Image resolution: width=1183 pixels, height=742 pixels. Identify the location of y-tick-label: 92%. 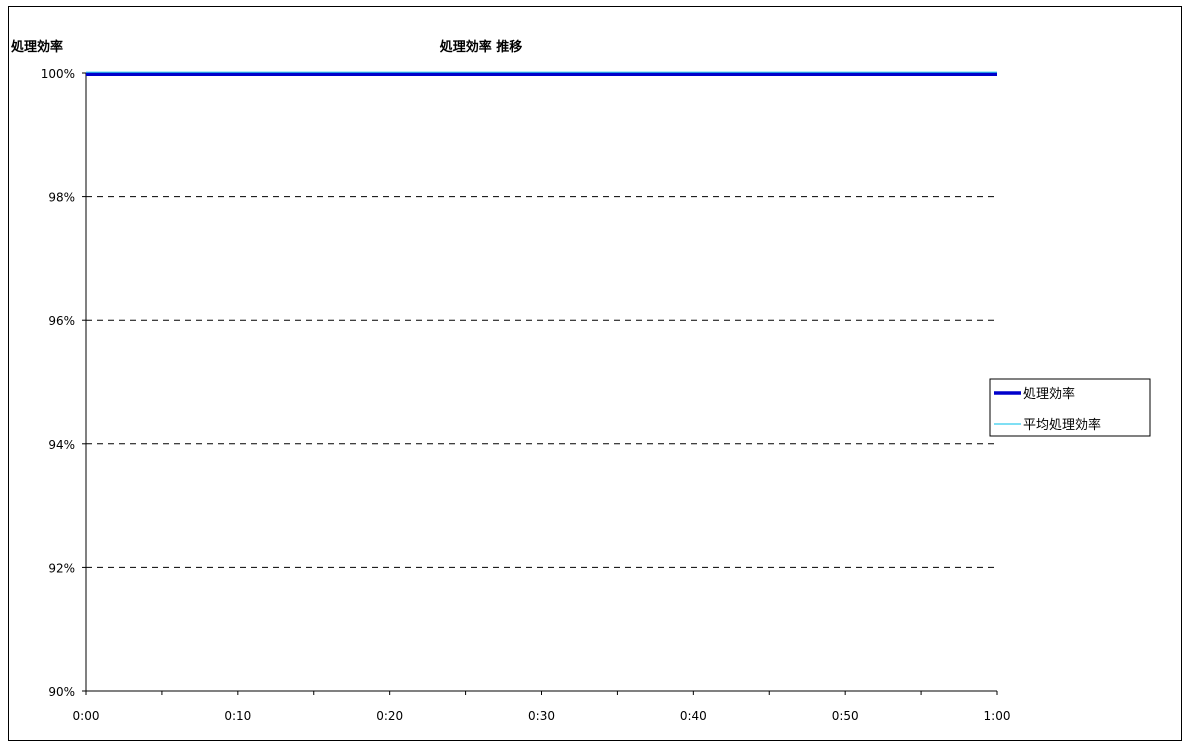
(61, 568).